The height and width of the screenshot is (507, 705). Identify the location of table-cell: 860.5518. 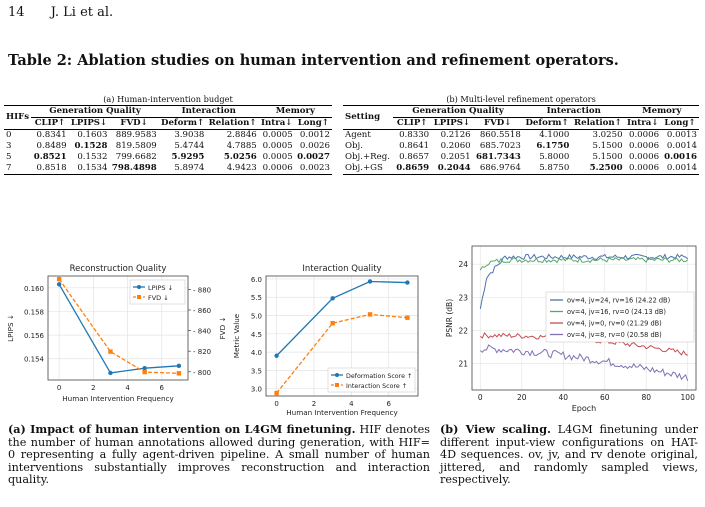
(500, 135).